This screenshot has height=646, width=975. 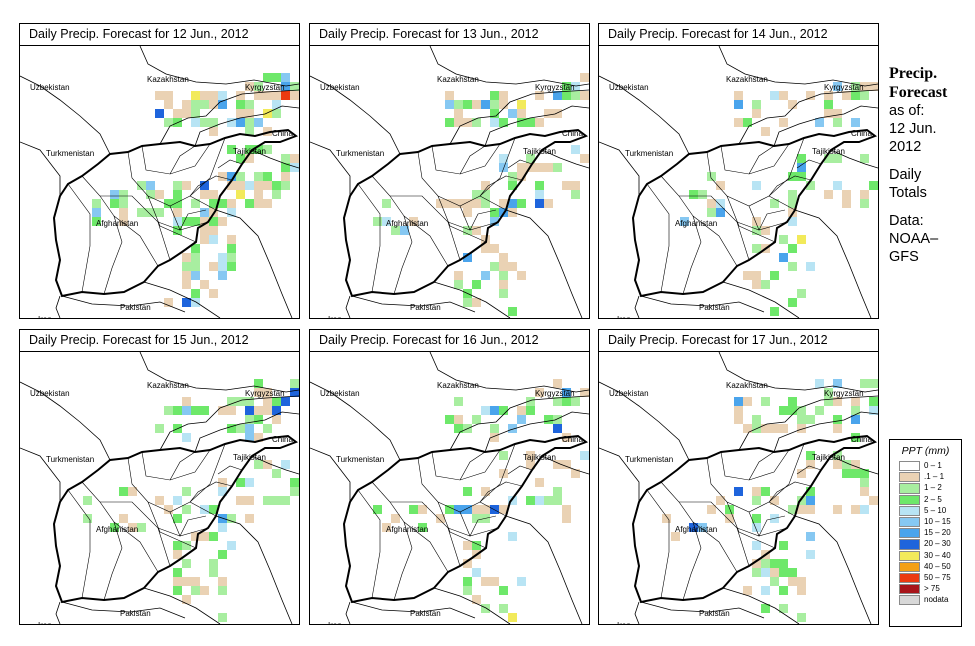 I want to click on legend-row: 0 – 1, so click(x=925, y=466).